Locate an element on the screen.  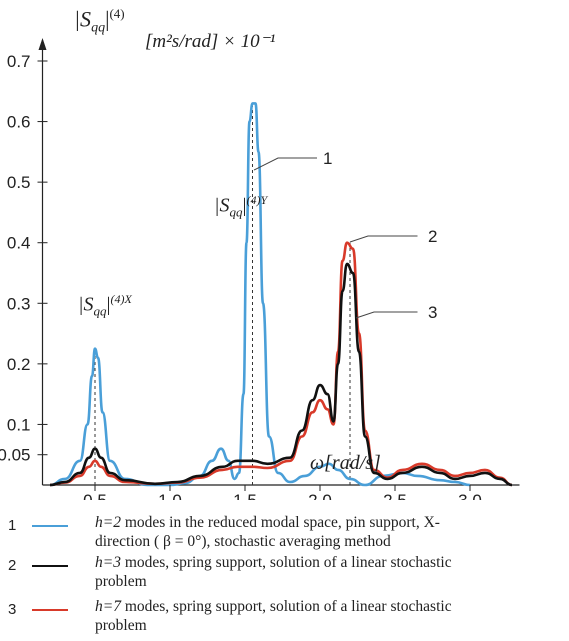
x-tick-label: 0.5 is located at coordinates (95, 495).